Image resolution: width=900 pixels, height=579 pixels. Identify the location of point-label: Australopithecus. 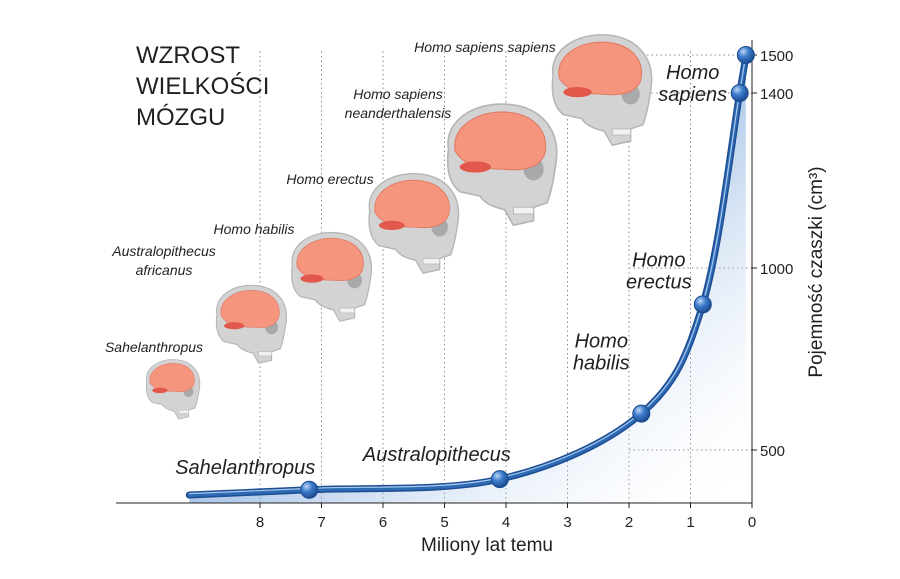
(436, 455).